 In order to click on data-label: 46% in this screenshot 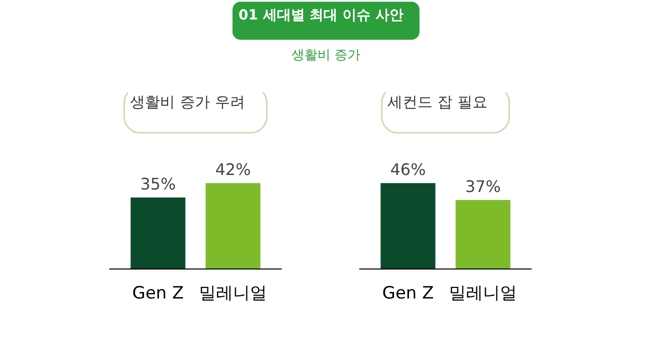, I will do `click(408, 170)`.